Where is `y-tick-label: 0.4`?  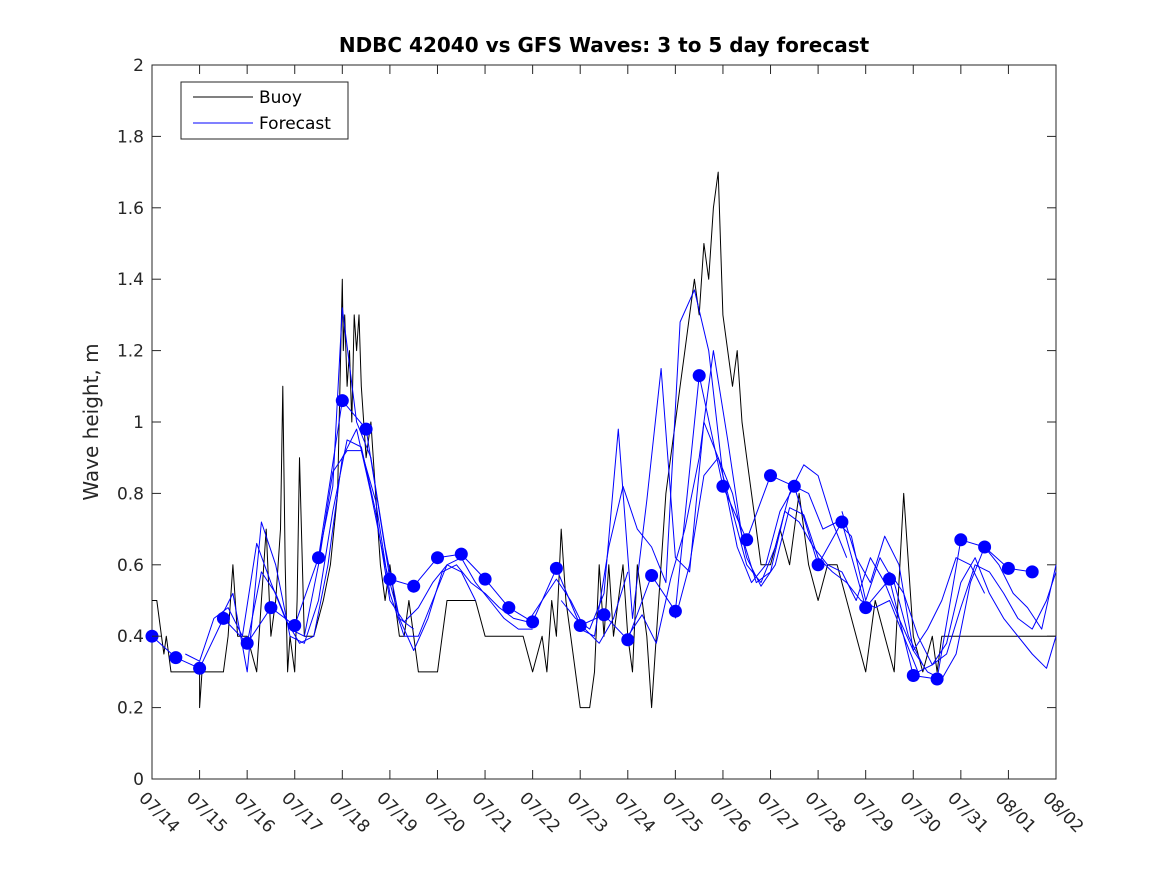 y-tick-label: 0.4 is located at coordinates (130, 637).